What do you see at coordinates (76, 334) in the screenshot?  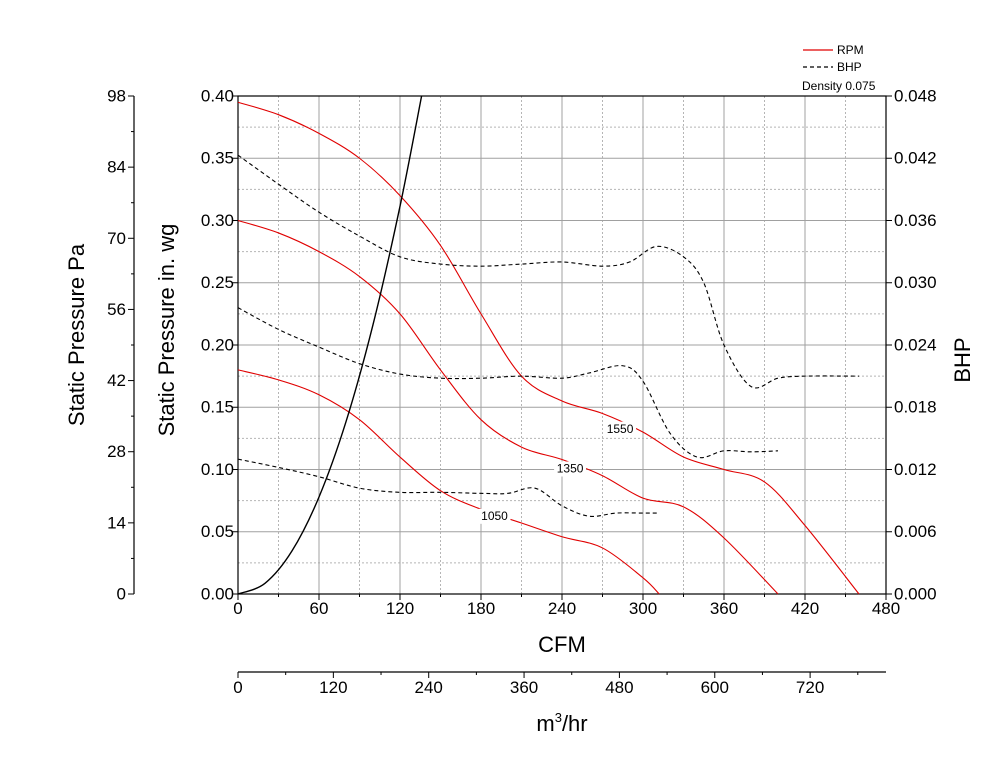 I see `y-outer-axis-title: Static Pressure Pa` at bounding box center [76, 334].